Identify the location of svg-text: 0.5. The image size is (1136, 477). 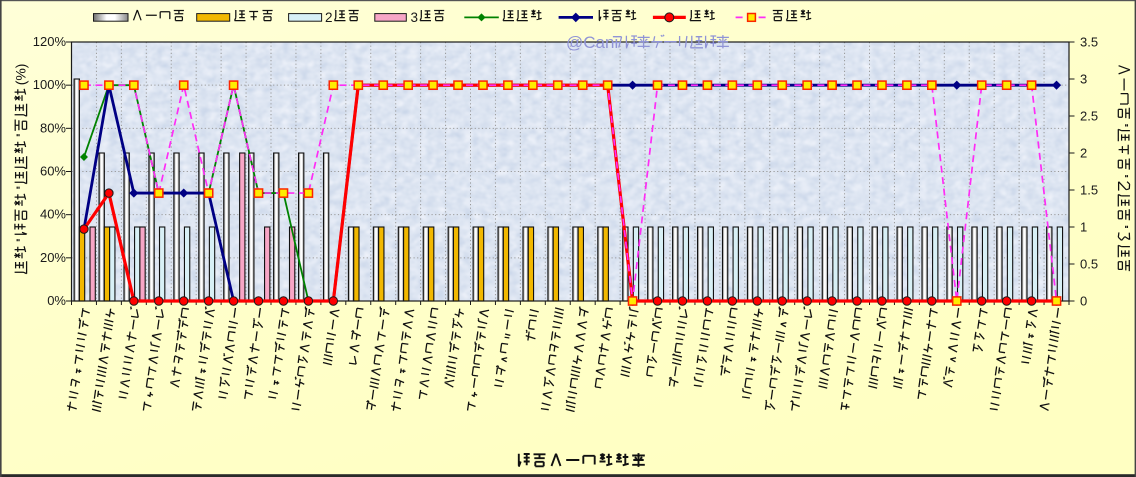
(1089, 263).